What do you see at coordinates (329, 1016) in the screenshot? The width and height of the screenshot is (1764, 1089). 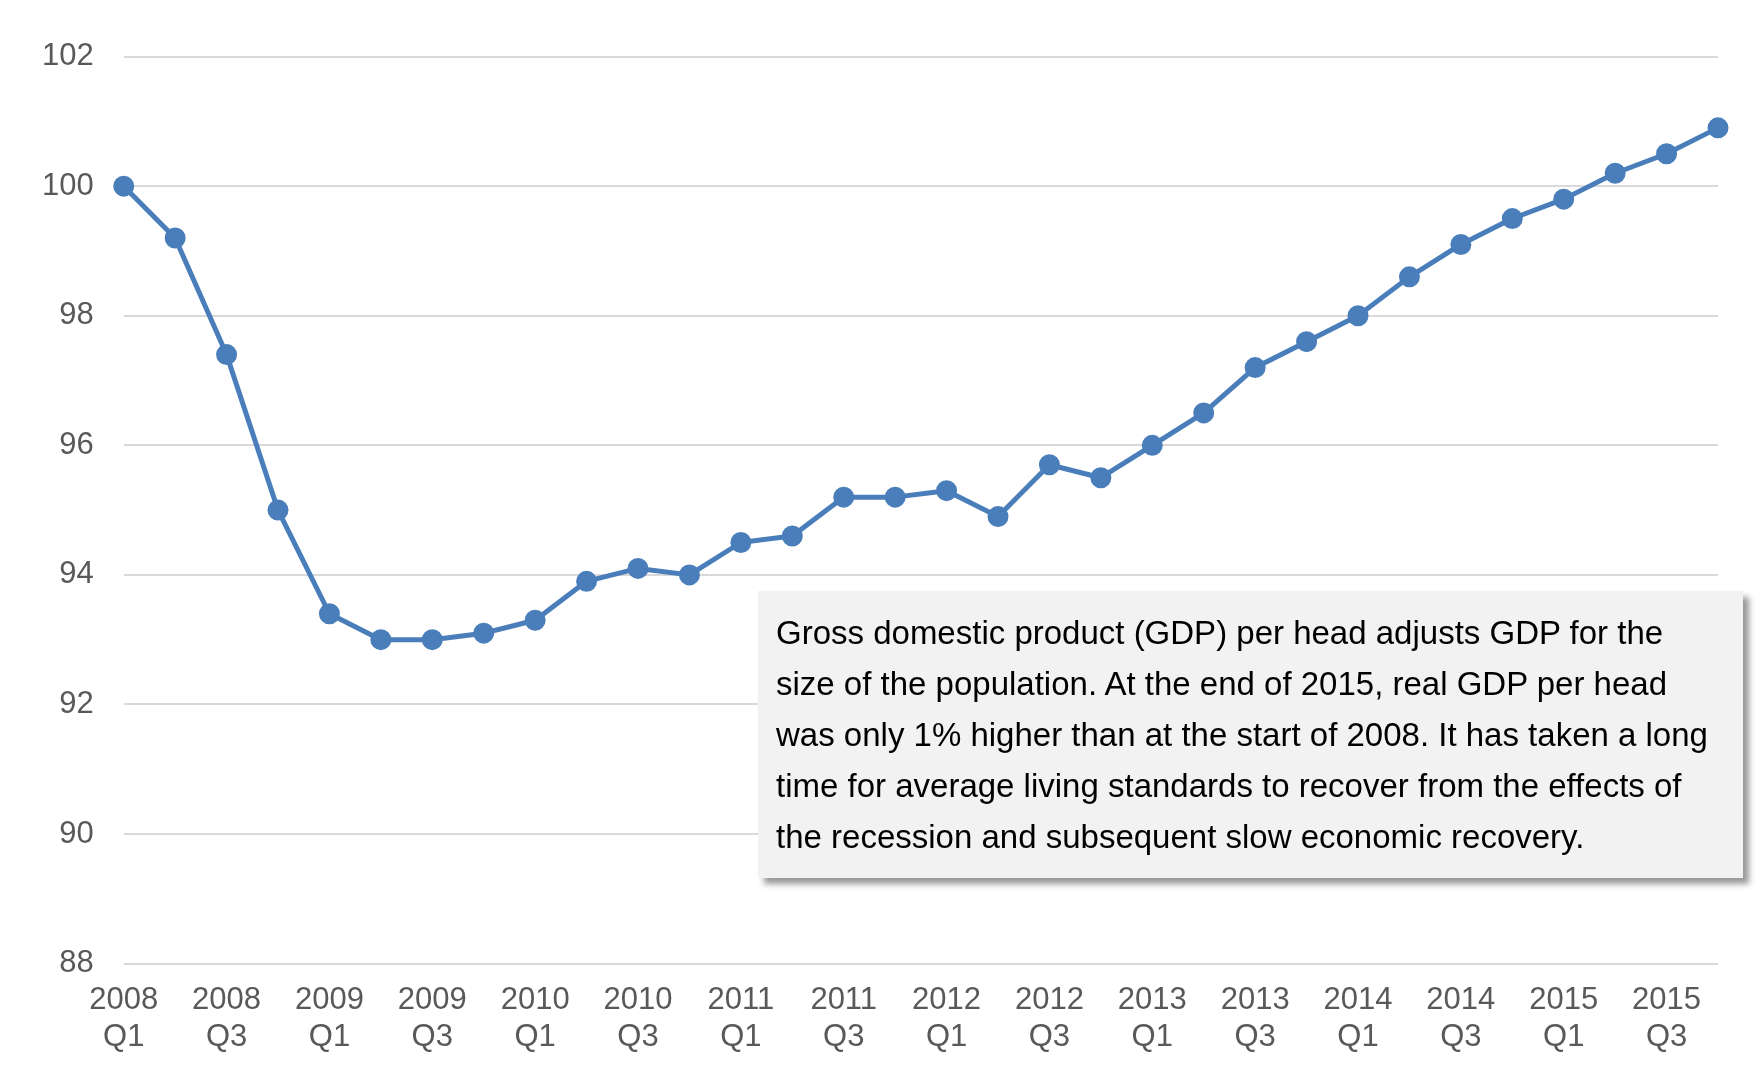 I see `x-tick-label: 2009 Q1` at bounding box center [329, 1016].